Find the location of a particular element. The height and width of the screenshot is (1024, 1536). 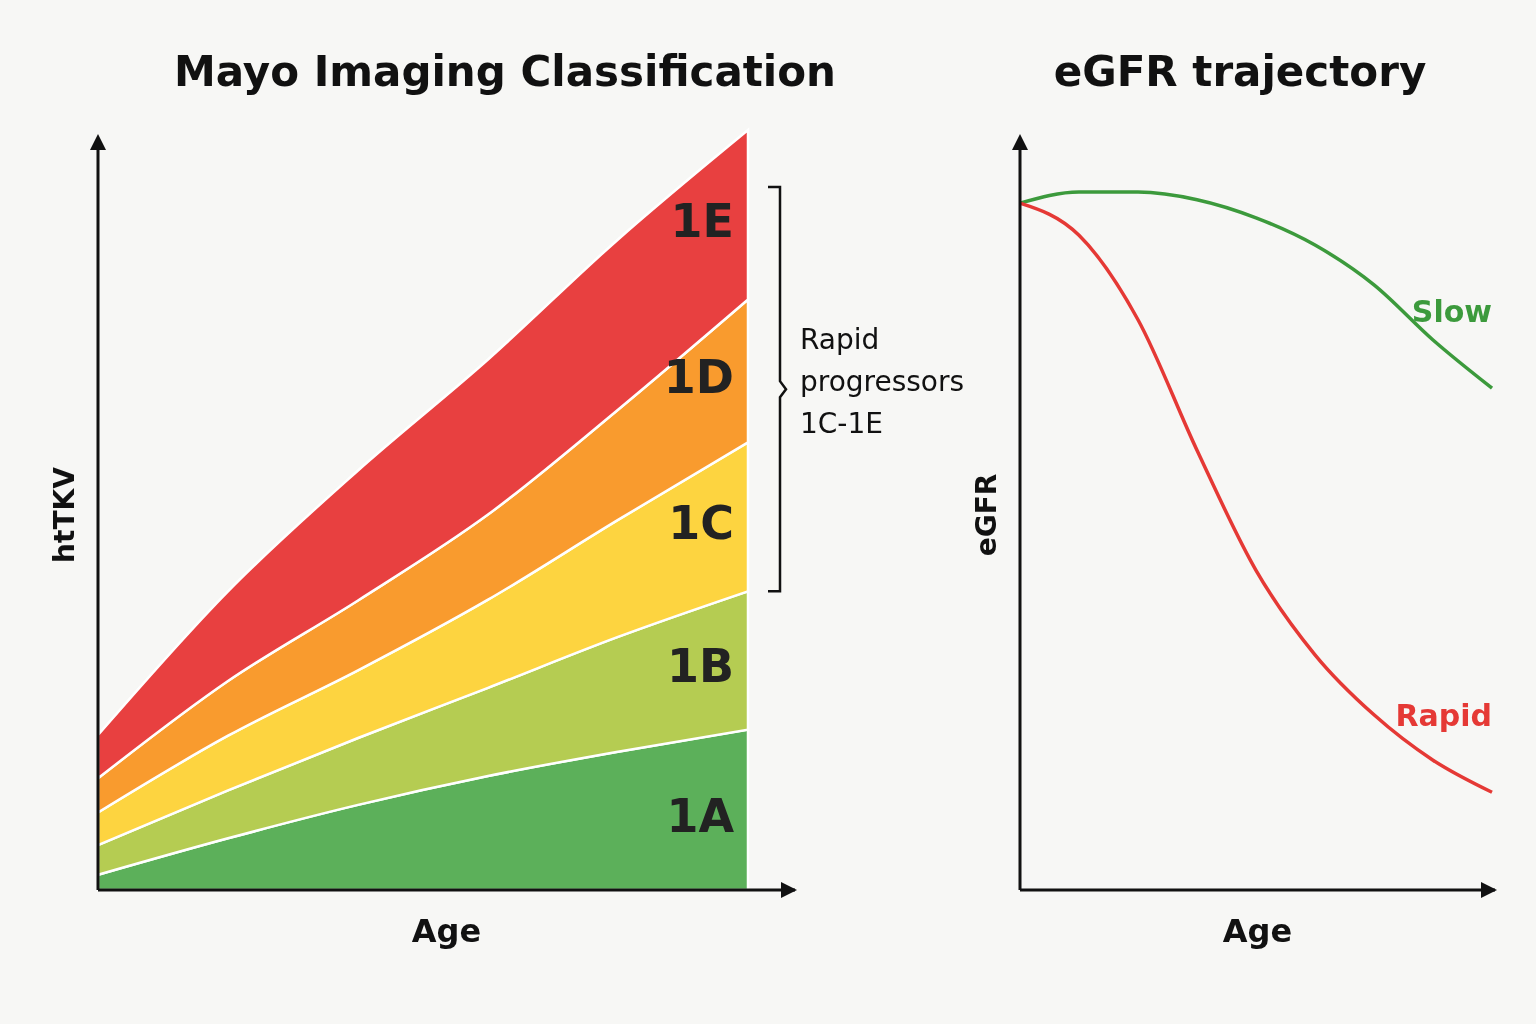

series-label: 1C is located at coordinates (701, 522).